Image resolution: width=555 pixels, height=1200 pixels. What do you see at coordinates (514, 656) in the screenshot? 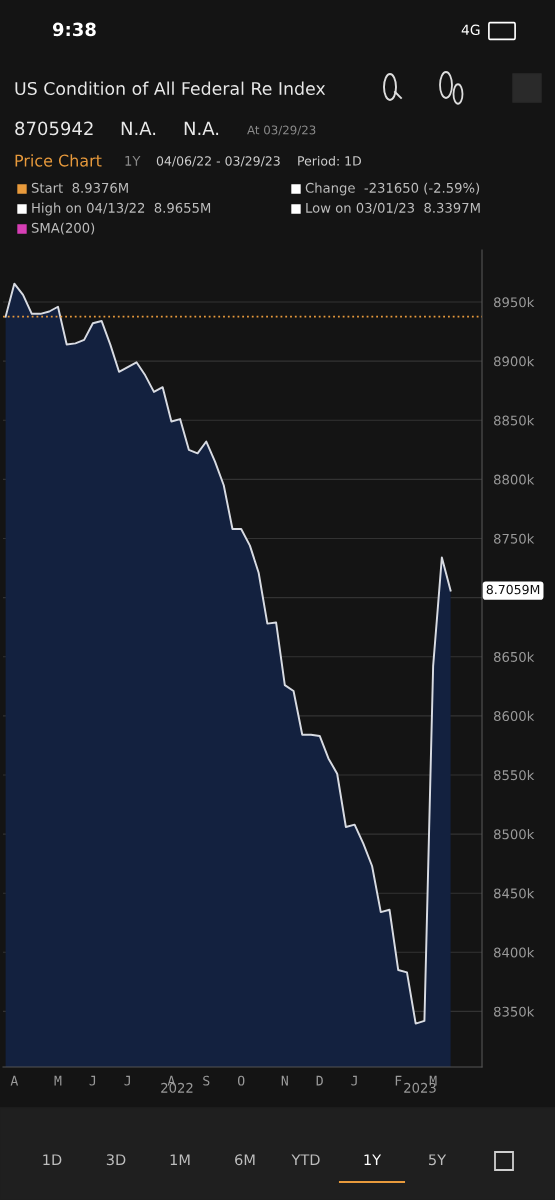
I see `y-tick-label: 8650k` at bounding box center [514, 656].